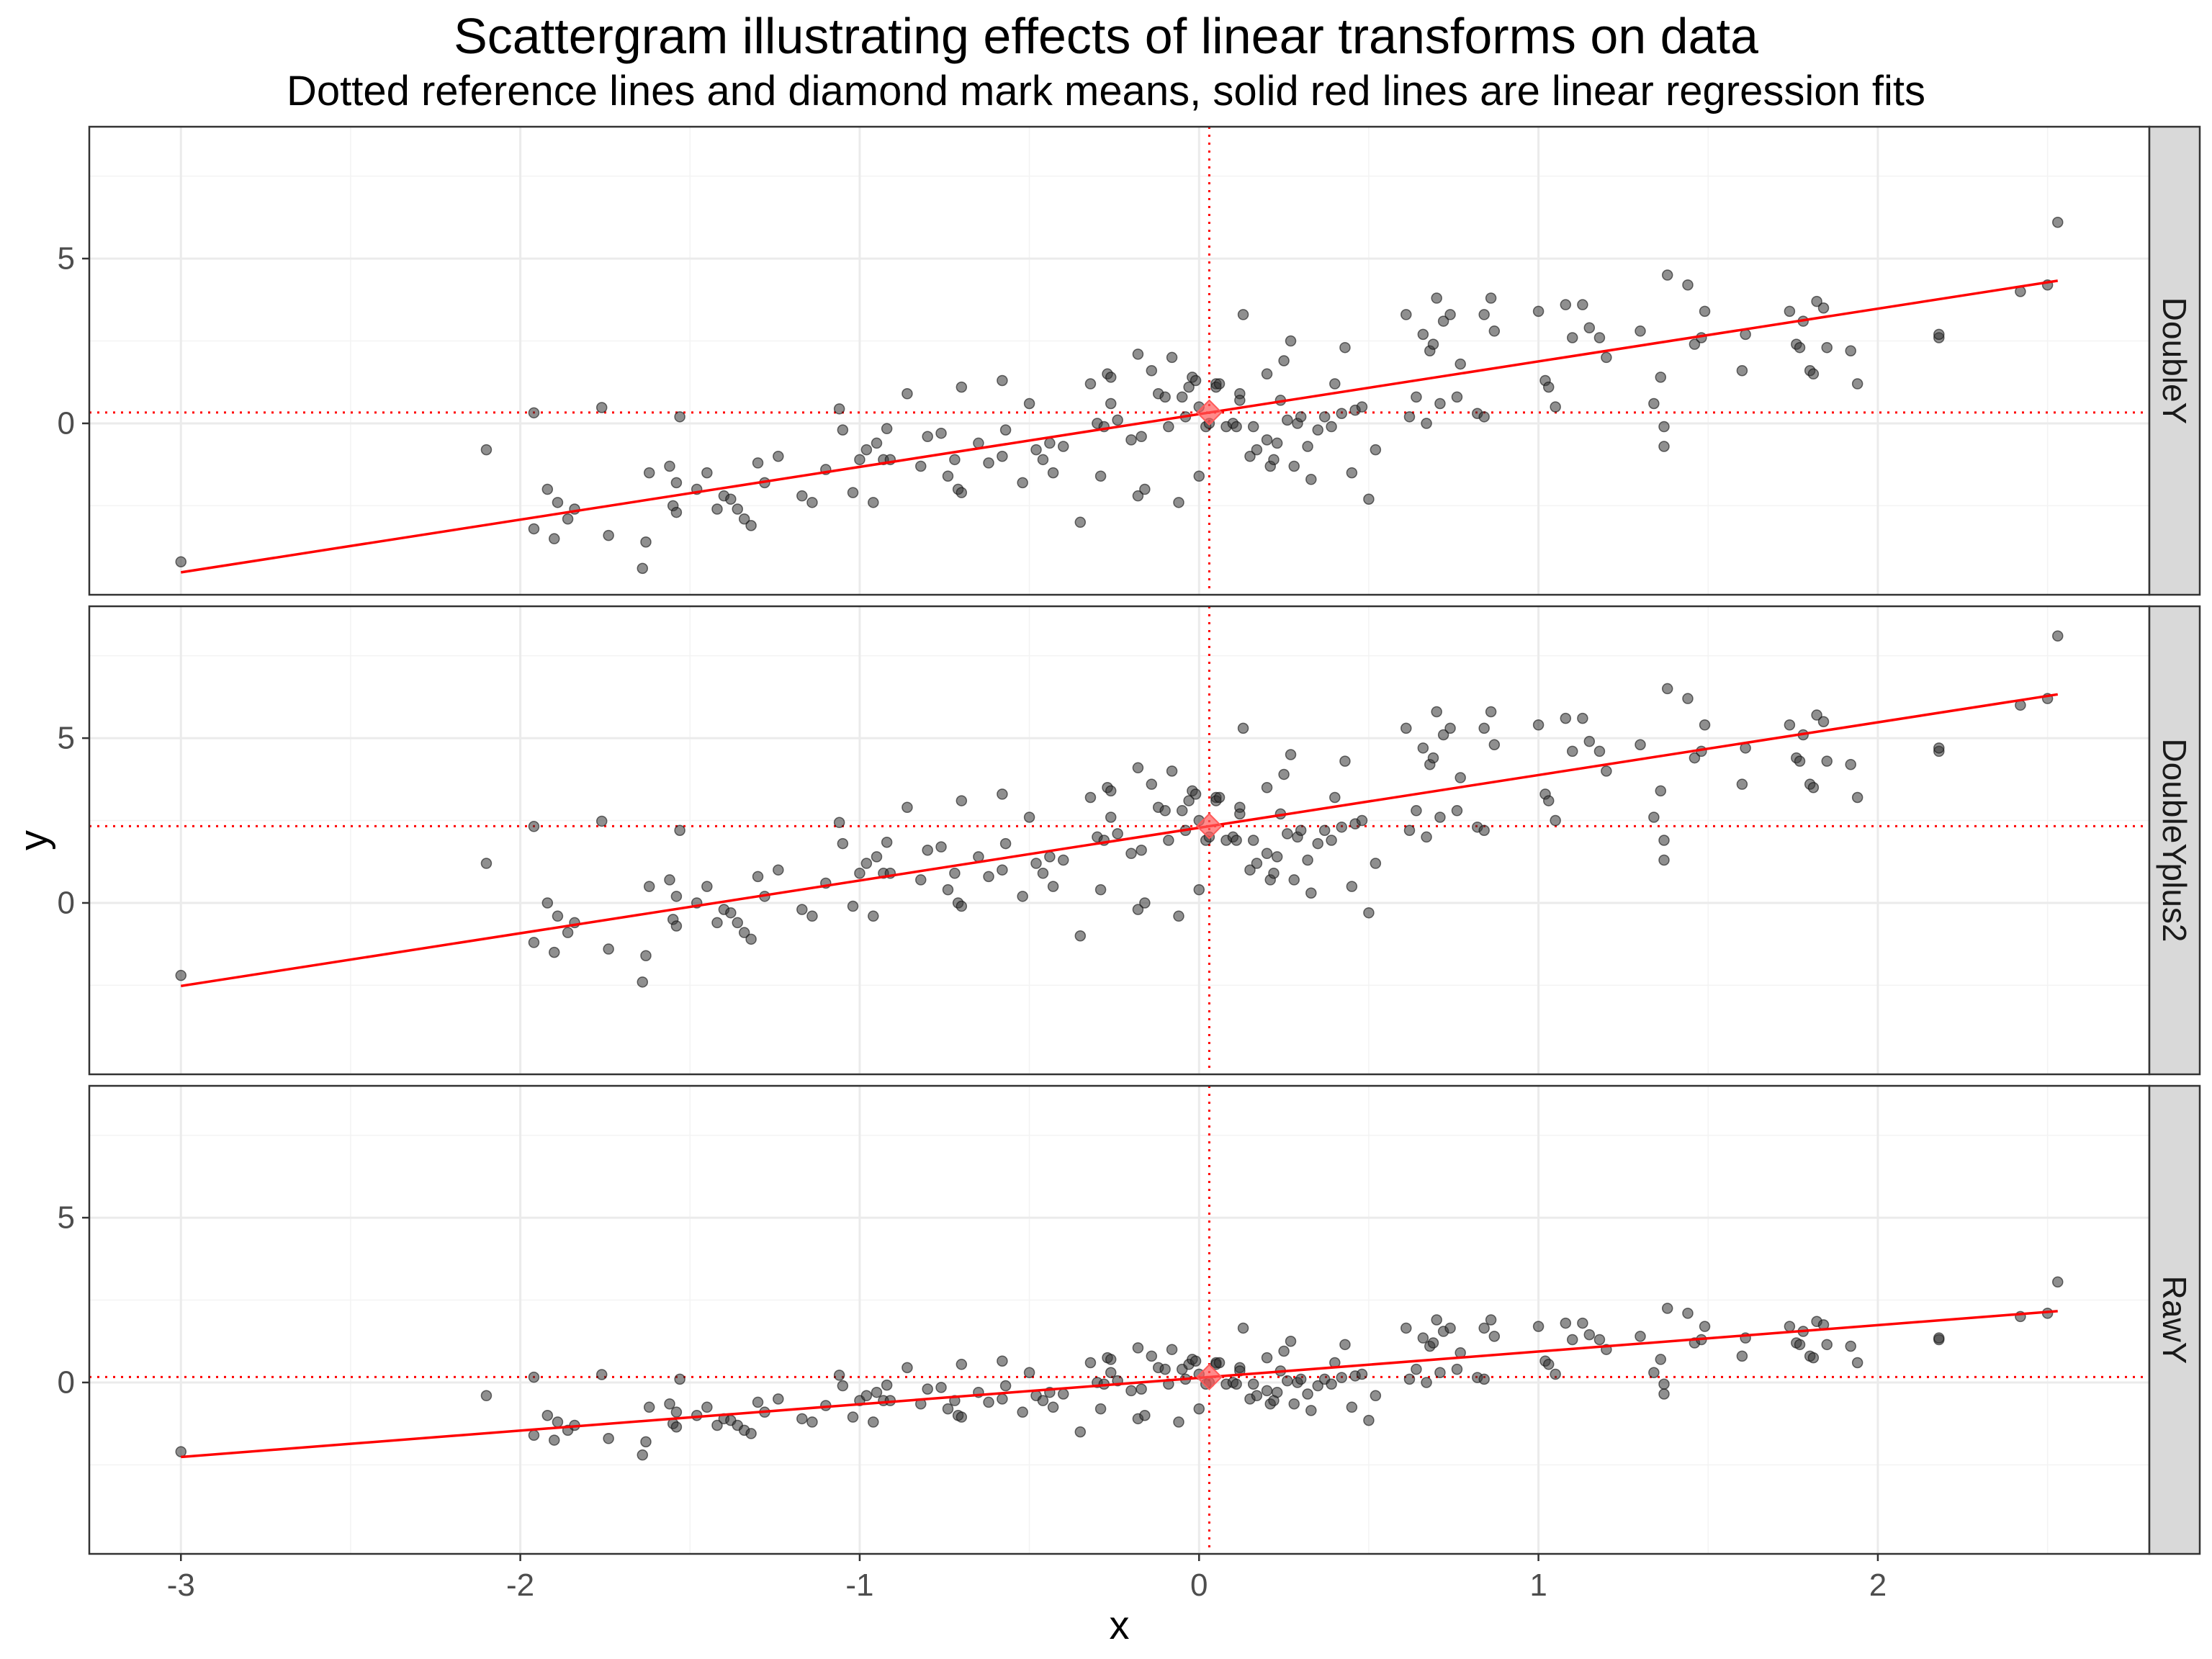 The width and height of the screenshot is (2212, 1659). What do you see at coordinates (1538, 1586) in the screenshot?
I see `x-tick-label: 1` at bounding box center [1538, 1586].